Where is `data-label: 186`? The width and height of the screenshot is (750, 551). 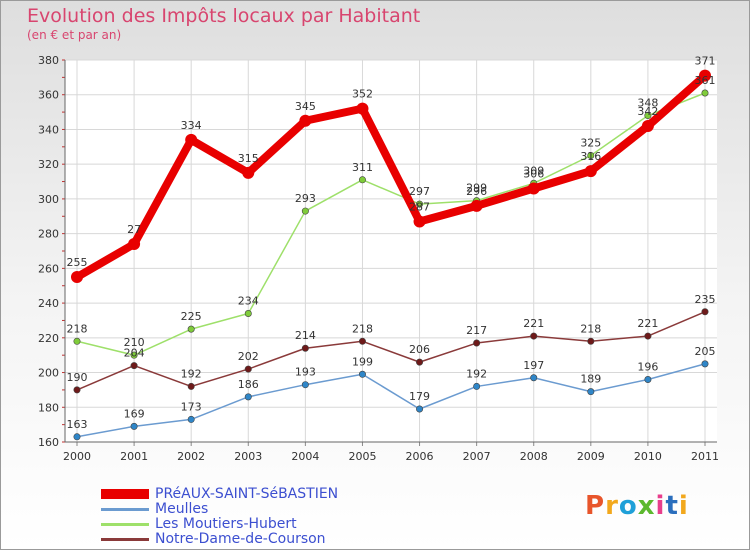
data-label: 186 is located at coordinates (248, 384).